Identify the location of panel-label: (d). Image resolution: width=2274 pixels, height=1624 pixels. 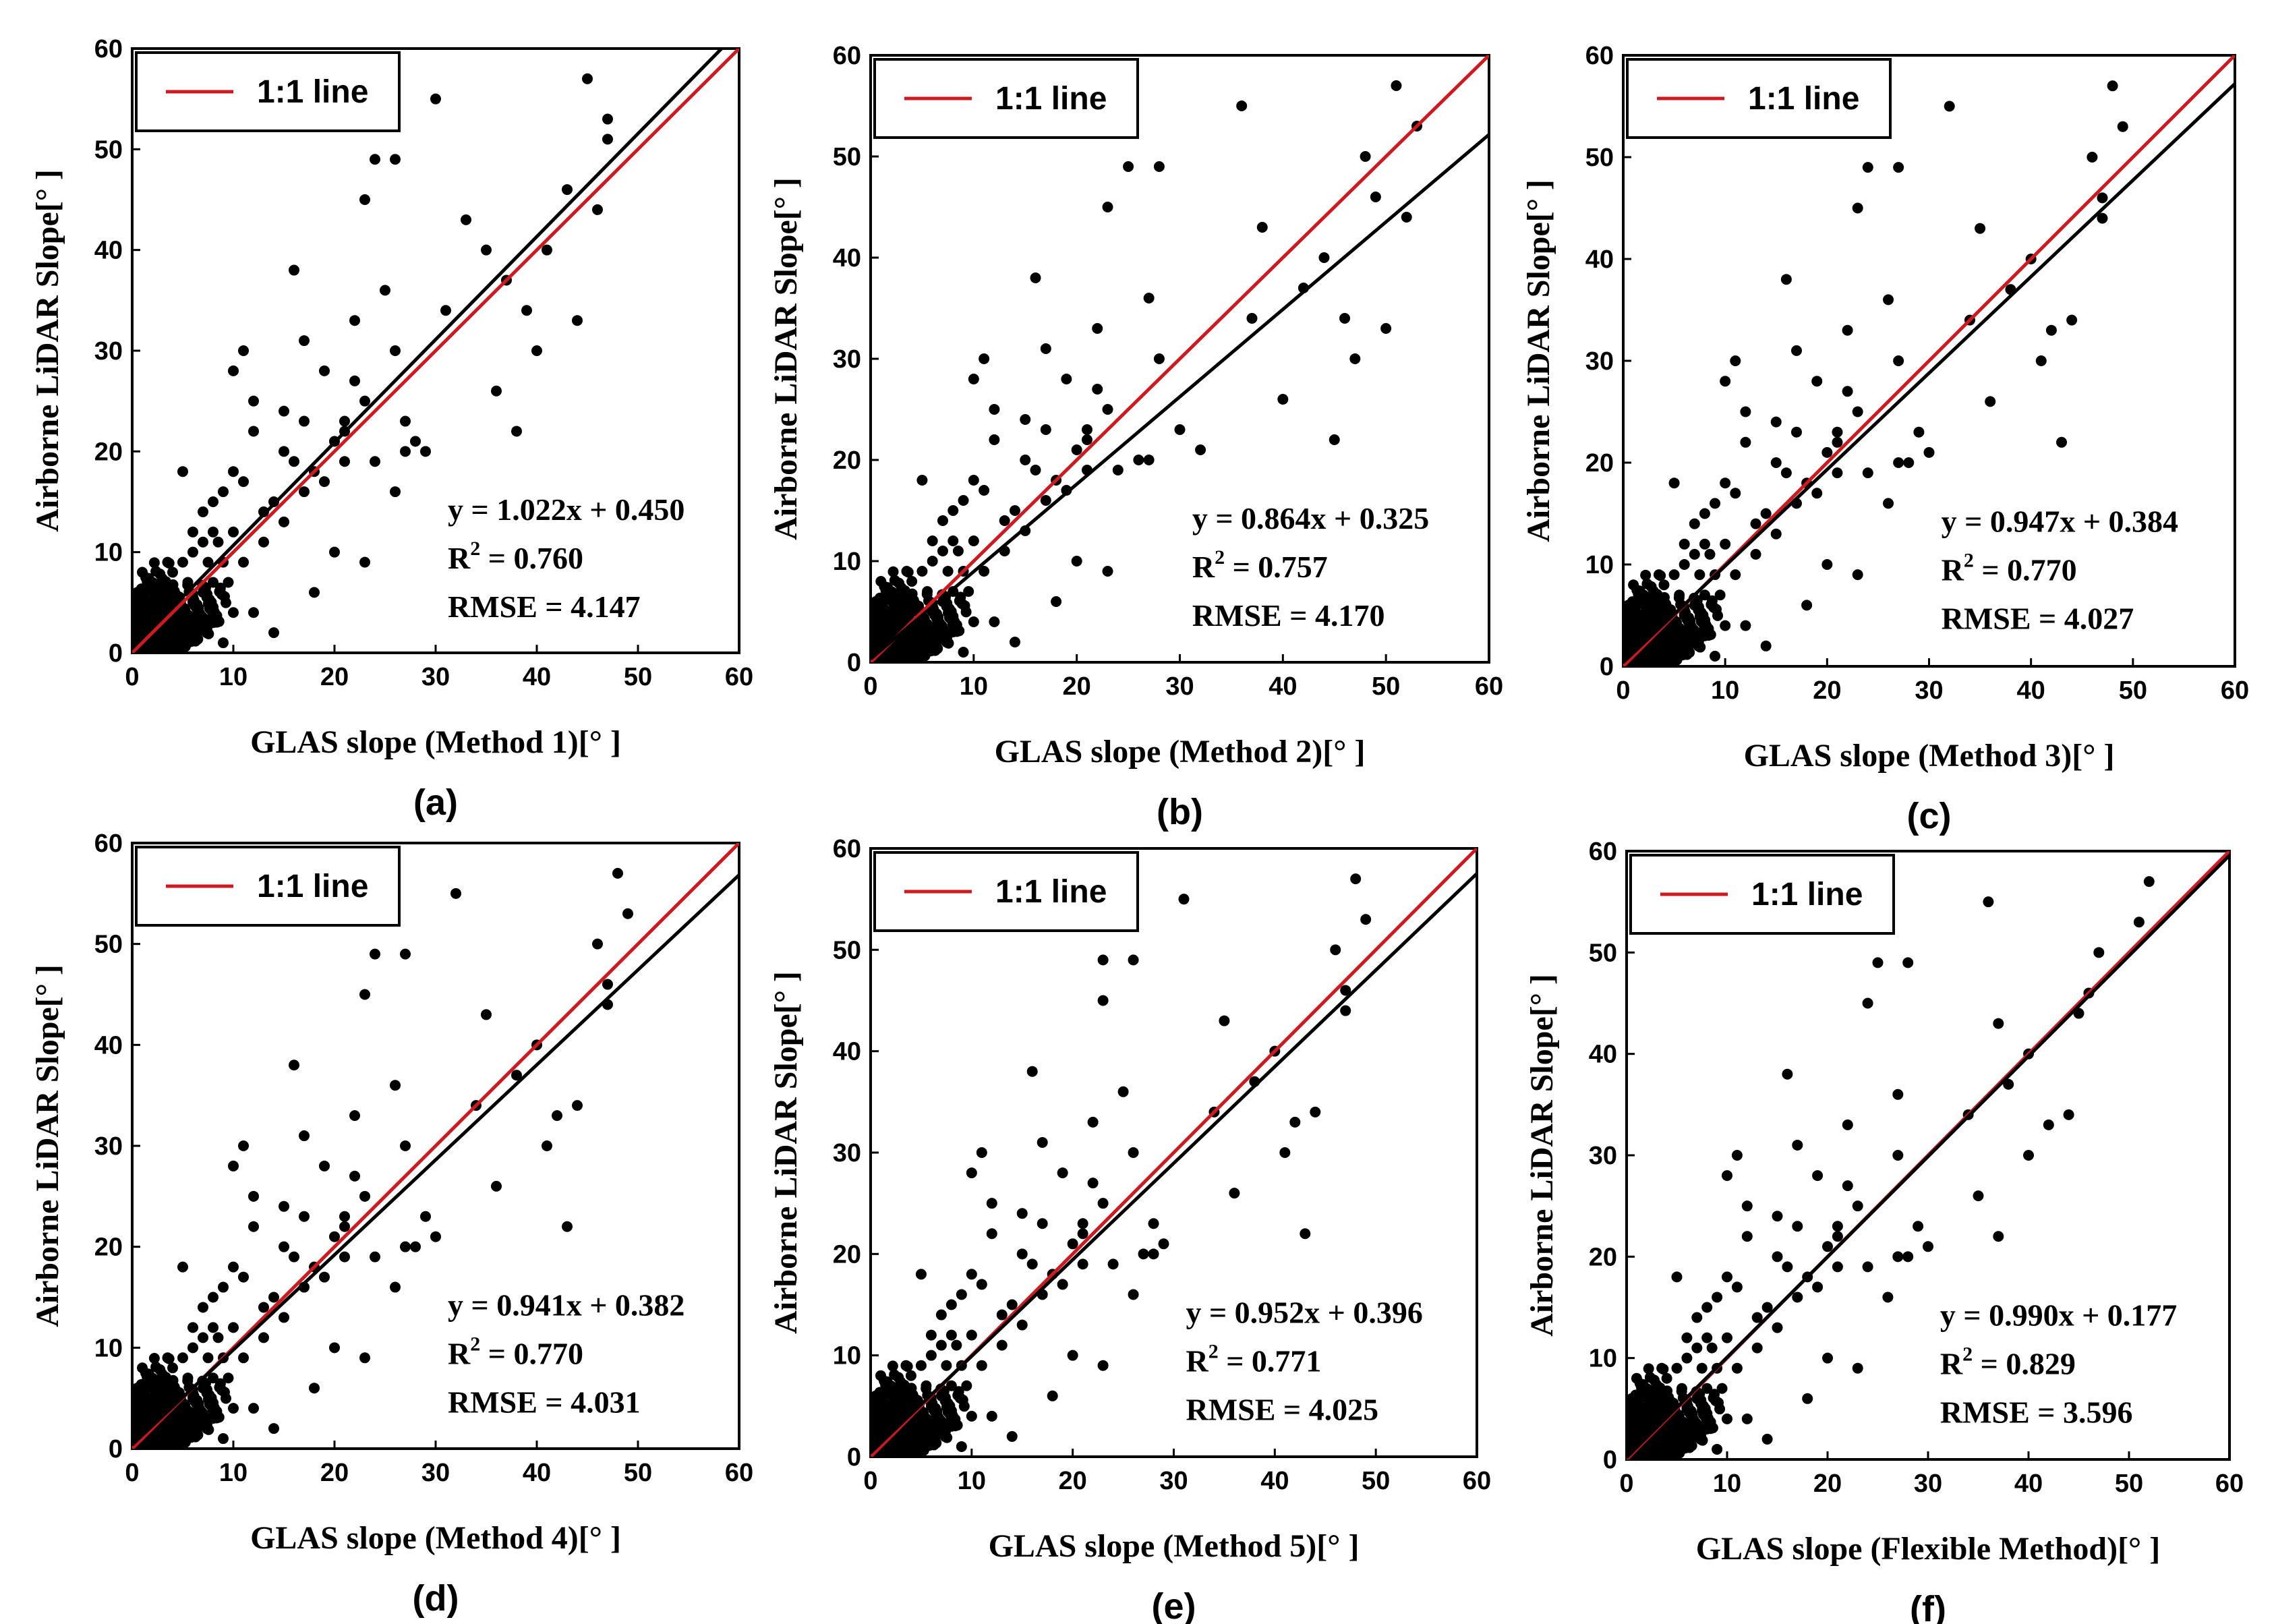
(436, 1598).